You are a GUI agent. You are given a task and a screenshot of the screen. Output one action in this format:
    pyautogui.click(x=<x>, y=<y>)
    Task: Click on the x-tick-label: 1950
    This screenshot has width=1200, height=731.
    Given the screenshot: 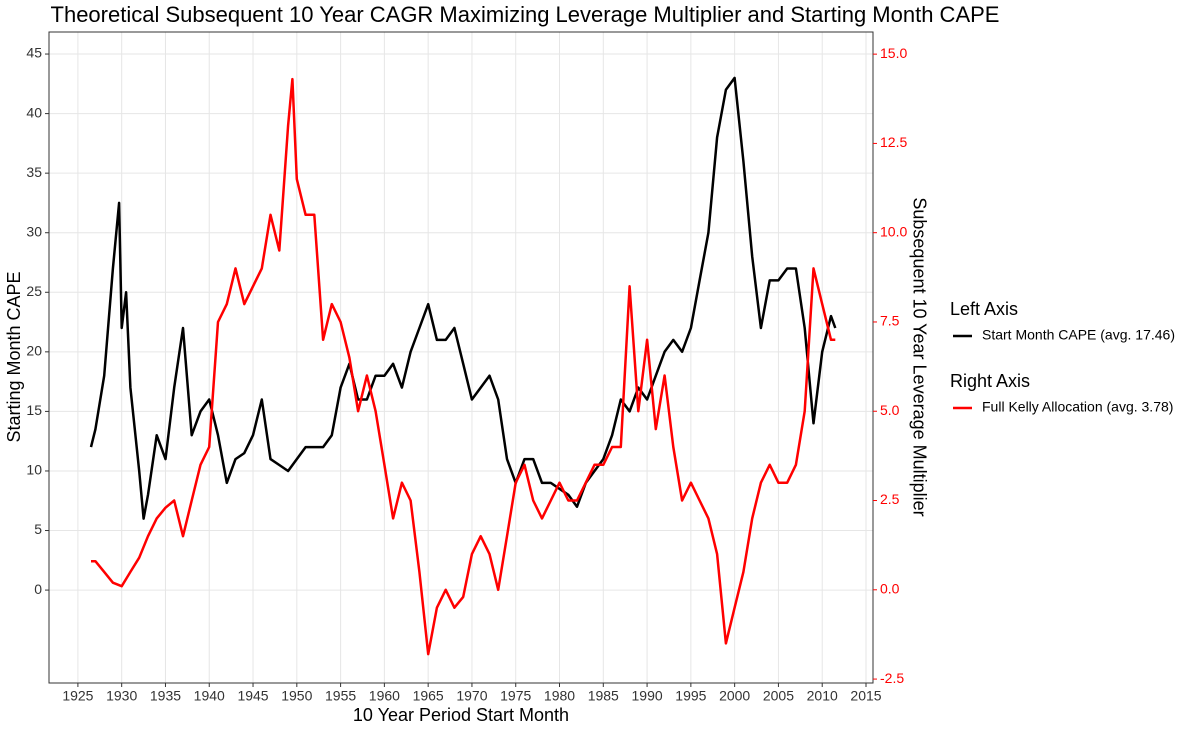 What is the action you would take?
    pyautogui.click(x=296, y=696)
    